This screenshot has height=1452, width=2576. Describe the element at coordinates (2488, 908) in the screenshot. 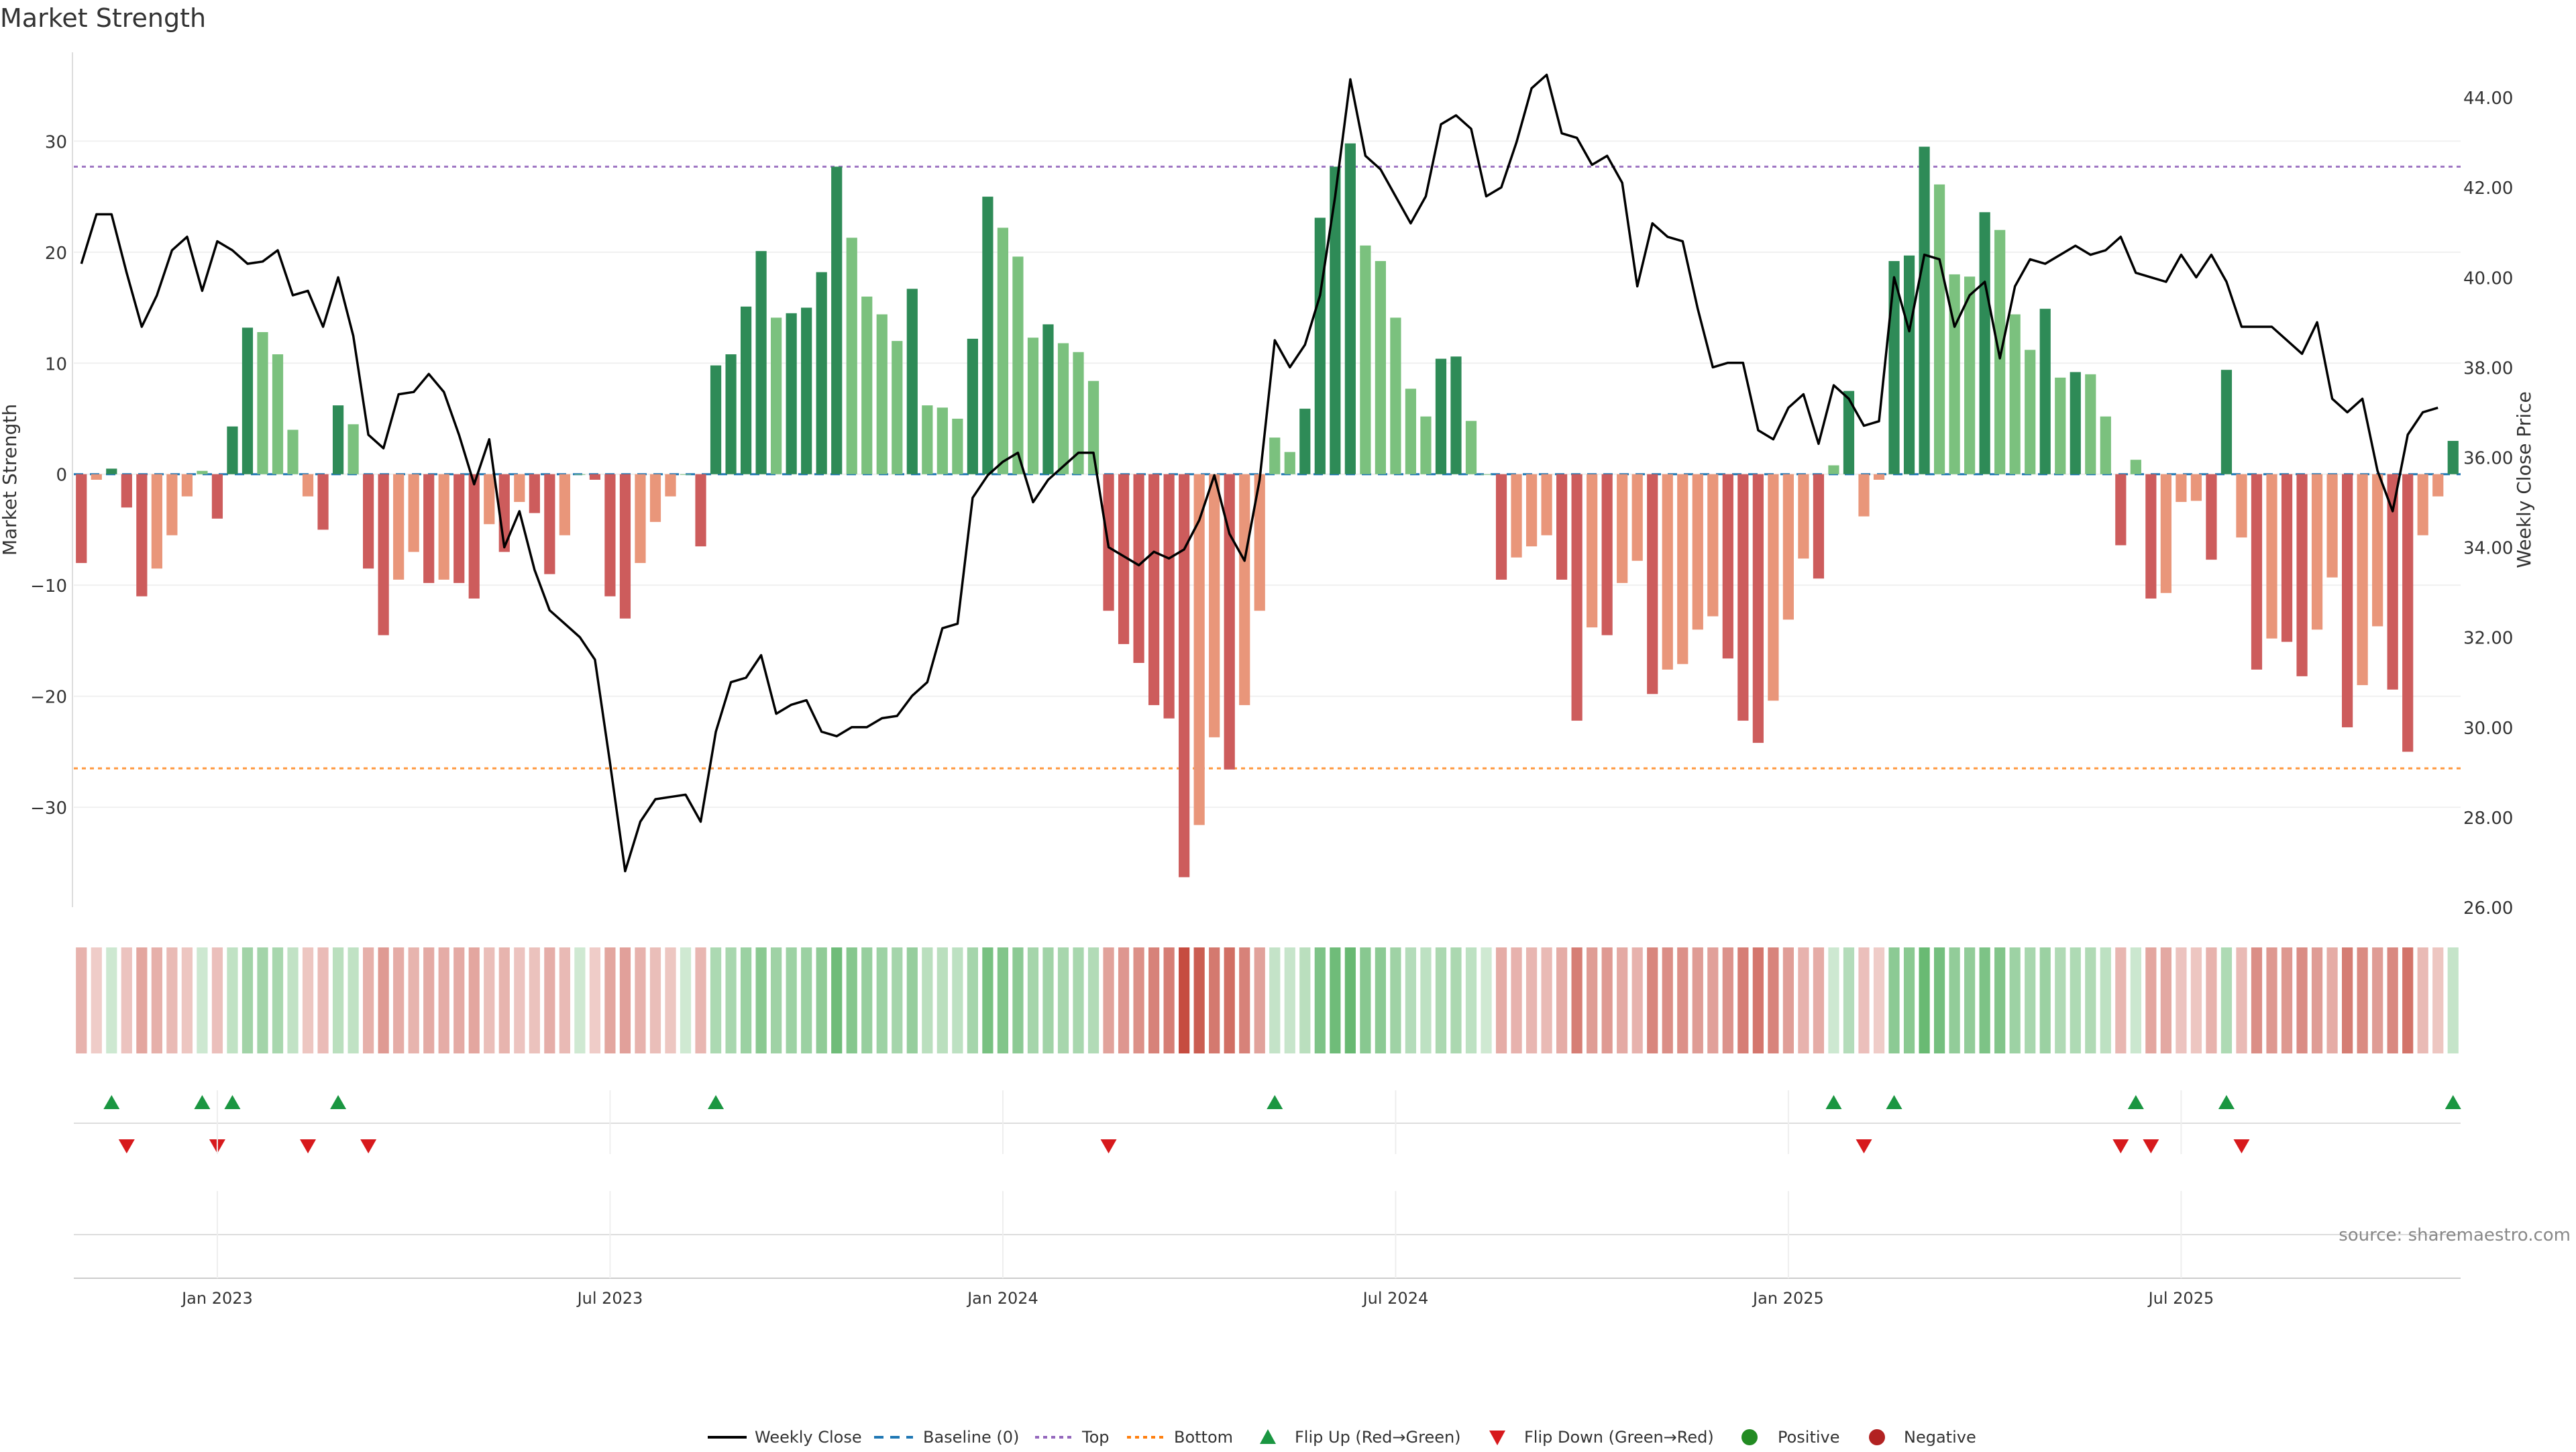

I see `right-tick-label: 26.00` at that location.